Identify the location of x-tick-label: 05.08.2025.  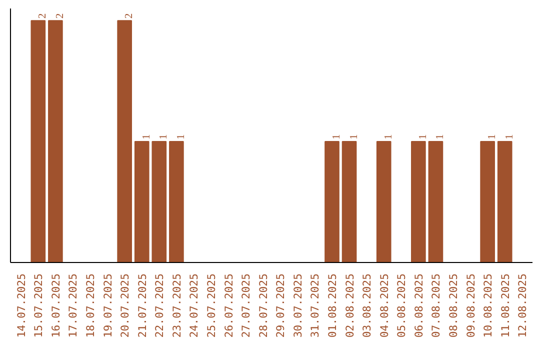
(401, 306).